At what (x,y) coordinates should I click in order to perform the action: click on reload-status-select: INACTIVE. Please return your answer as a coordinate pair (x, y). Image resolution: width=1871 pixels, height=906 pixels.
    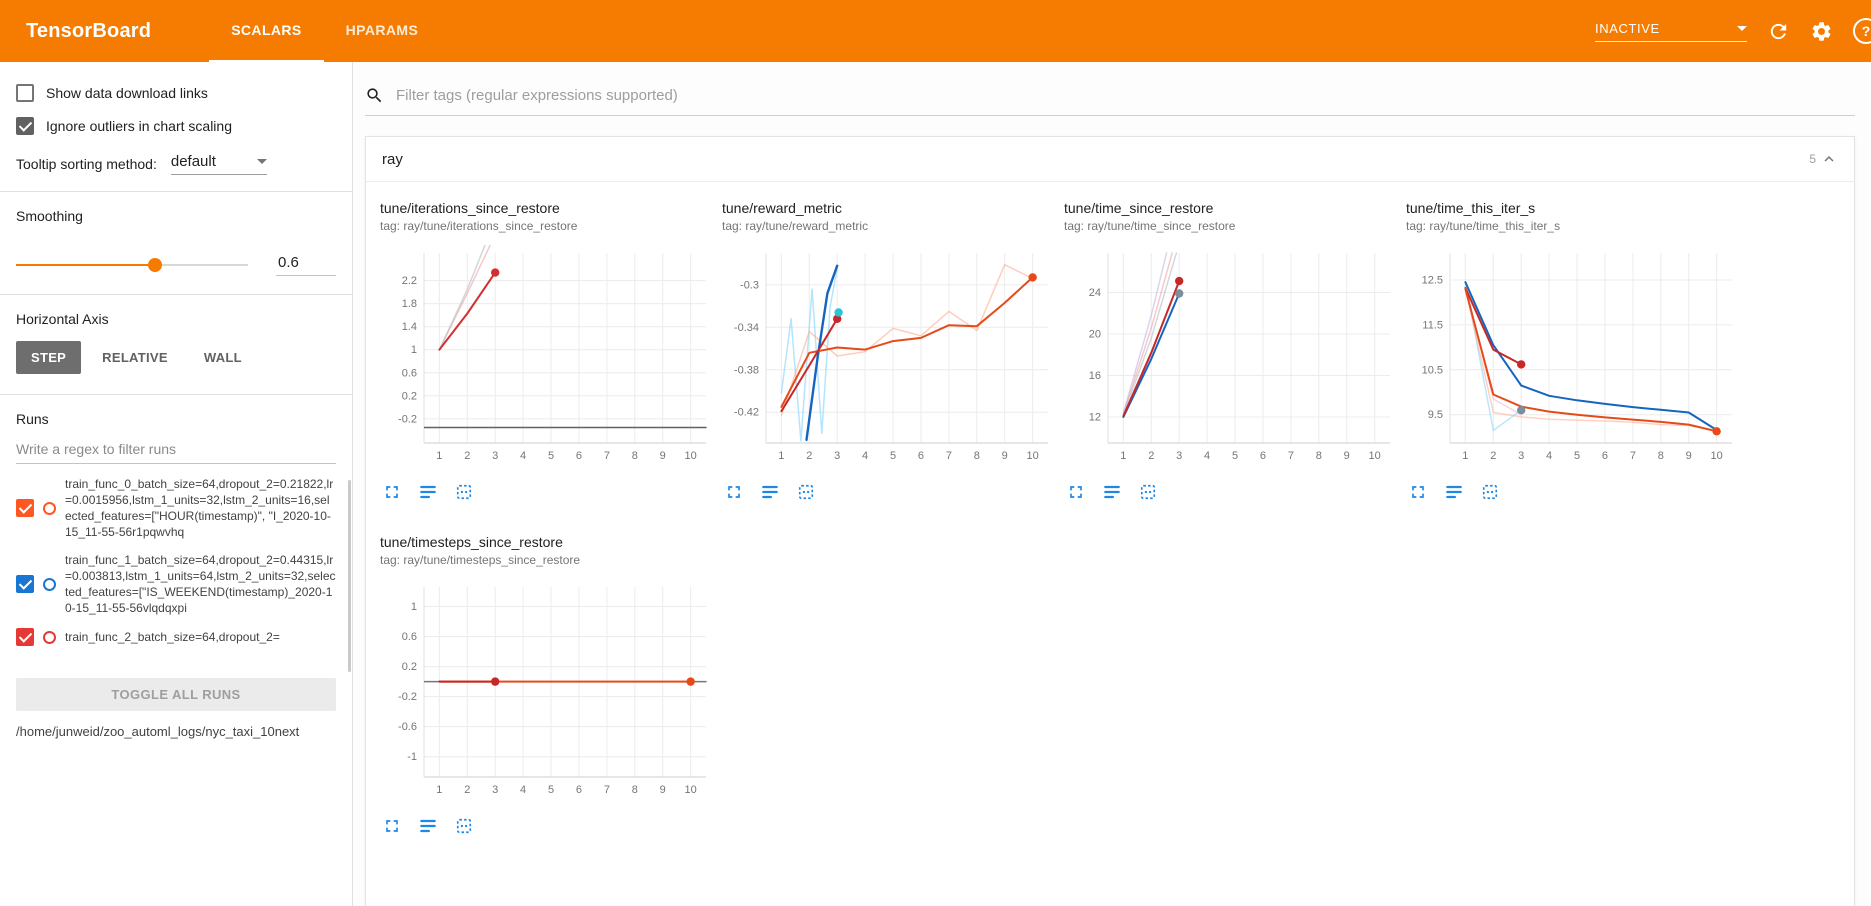
    Looking at the image, I should click on (1671, 31).